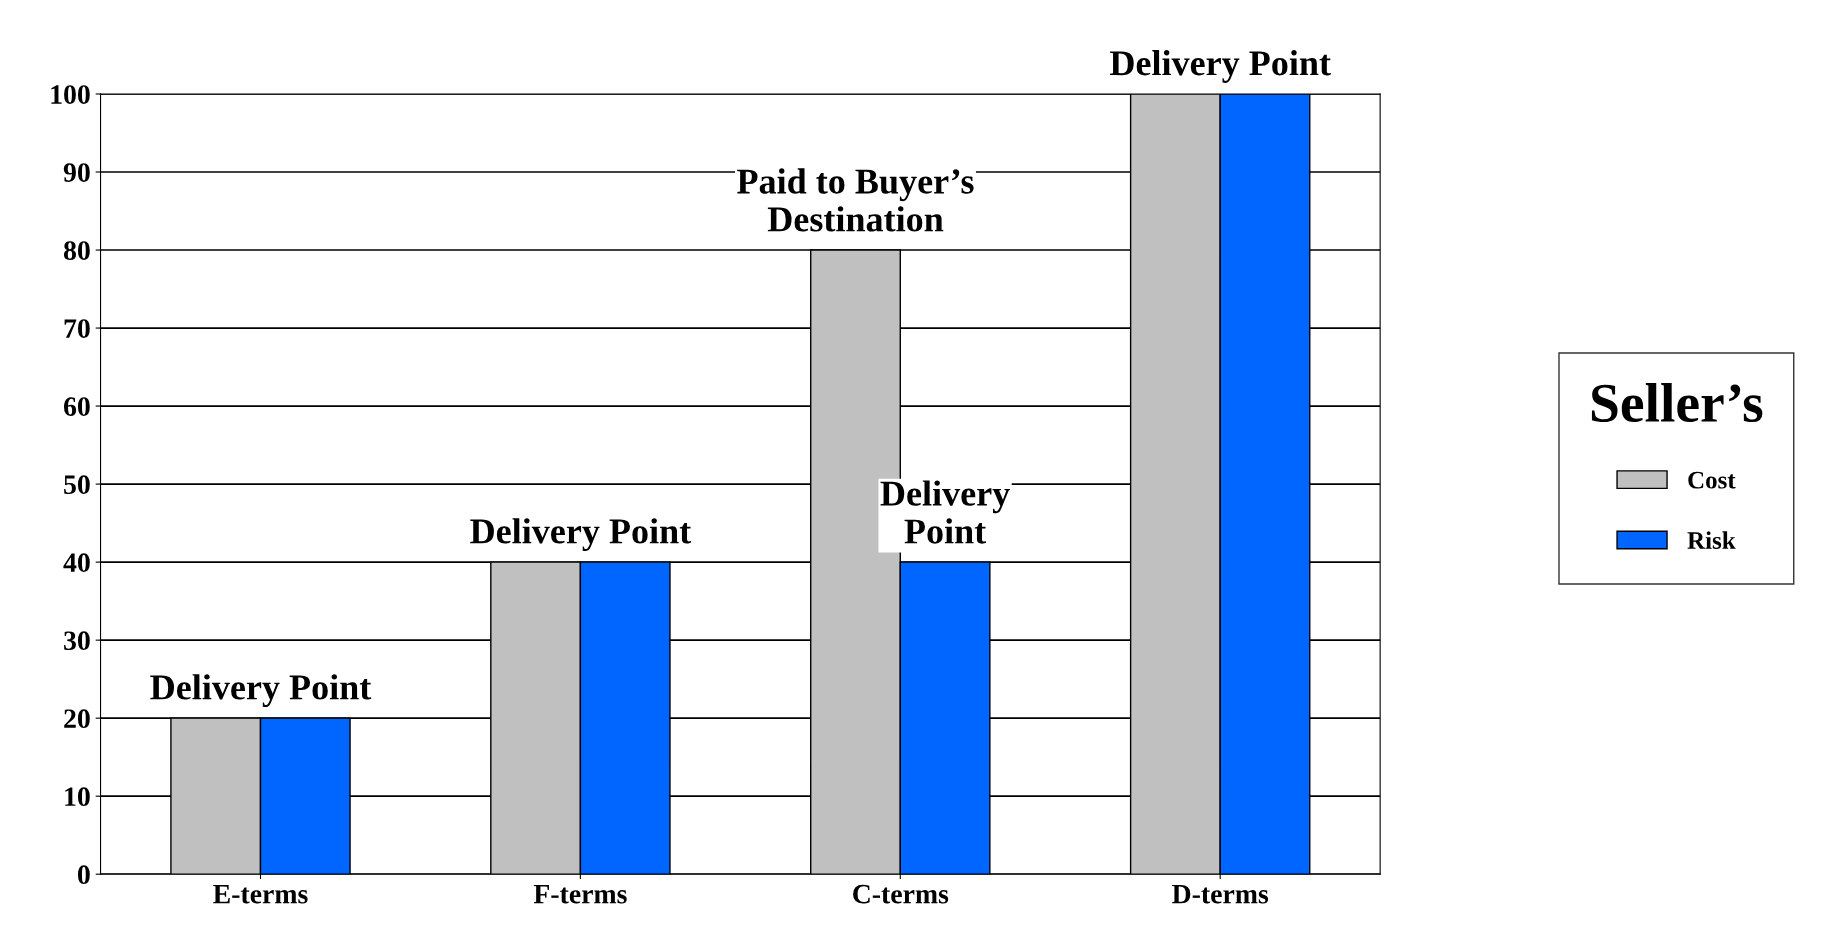 This screenshot has width=1828, height=940. Describe the element at coordinates (76, 563) in the screenshot. I see `y-tick-label: 40` at that location.